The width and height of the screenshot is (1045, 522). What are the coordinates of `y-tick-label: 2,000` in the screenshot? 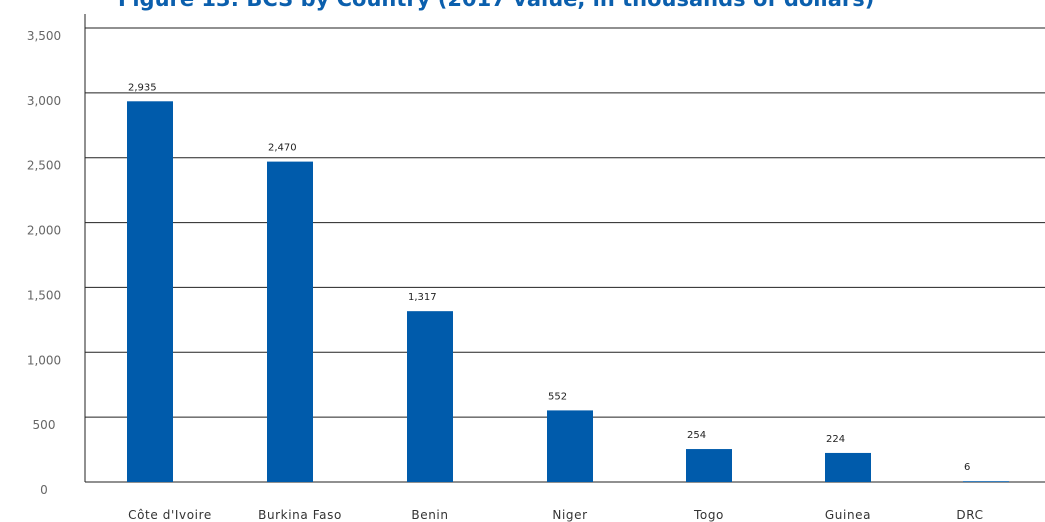 It's located at (44, 231).